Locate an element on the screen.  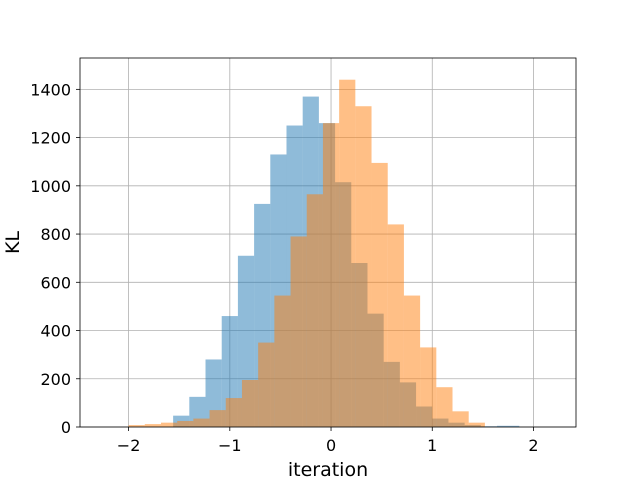
y-tick-label: 1000 is located at coordinates (50, 186).